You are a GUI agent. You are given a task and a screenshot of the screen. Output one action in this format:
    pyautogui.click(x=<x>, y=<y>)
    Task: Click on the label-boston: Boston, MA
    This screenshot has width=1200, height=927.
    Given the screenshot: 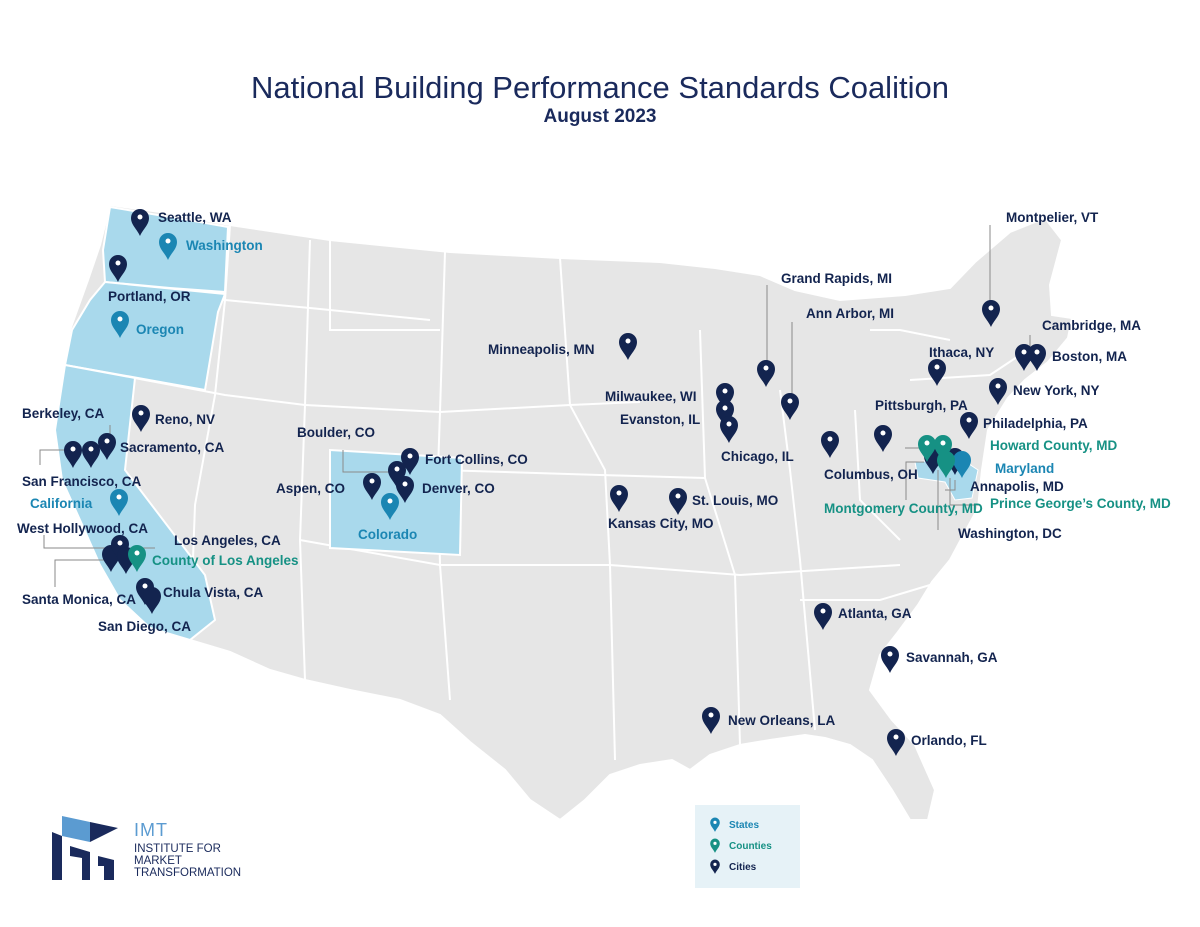 What is the action you would take?
    pyautogui.click(x=1089, y=356)
    